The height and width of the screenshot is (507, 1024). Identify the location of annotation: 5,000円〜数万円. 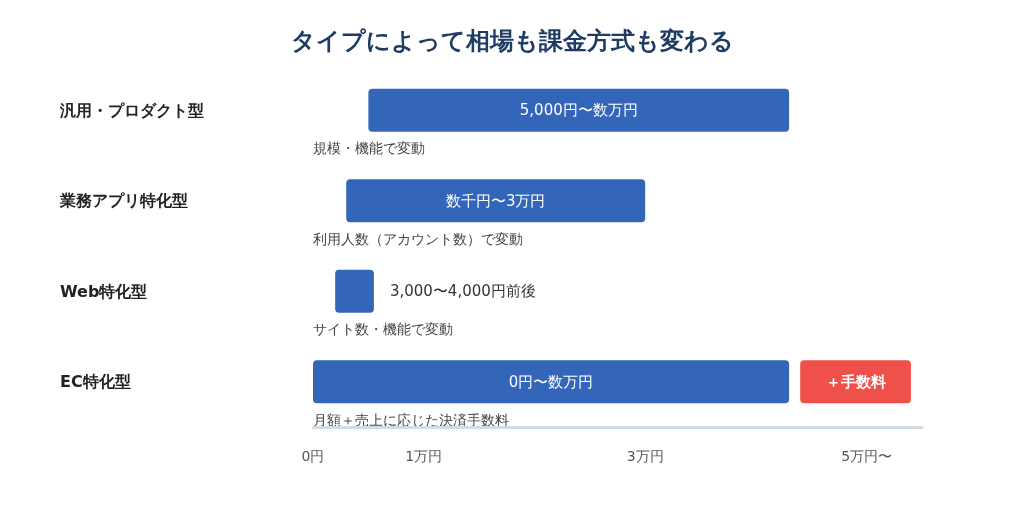
(578, 110).